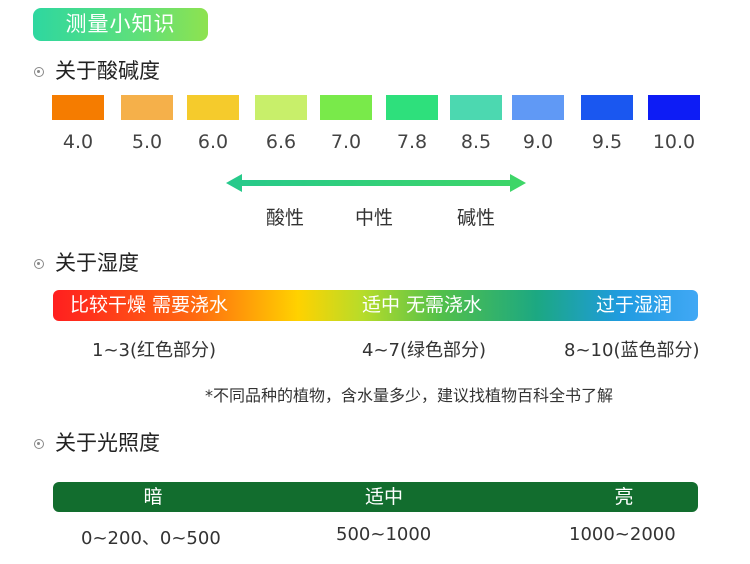 The width and height of the screenshot is (750, 564). What do you see at coordinates (476, 142) in the screenshot?
I see `ph-value-label: 8.5` at bounding box center [476, 142].